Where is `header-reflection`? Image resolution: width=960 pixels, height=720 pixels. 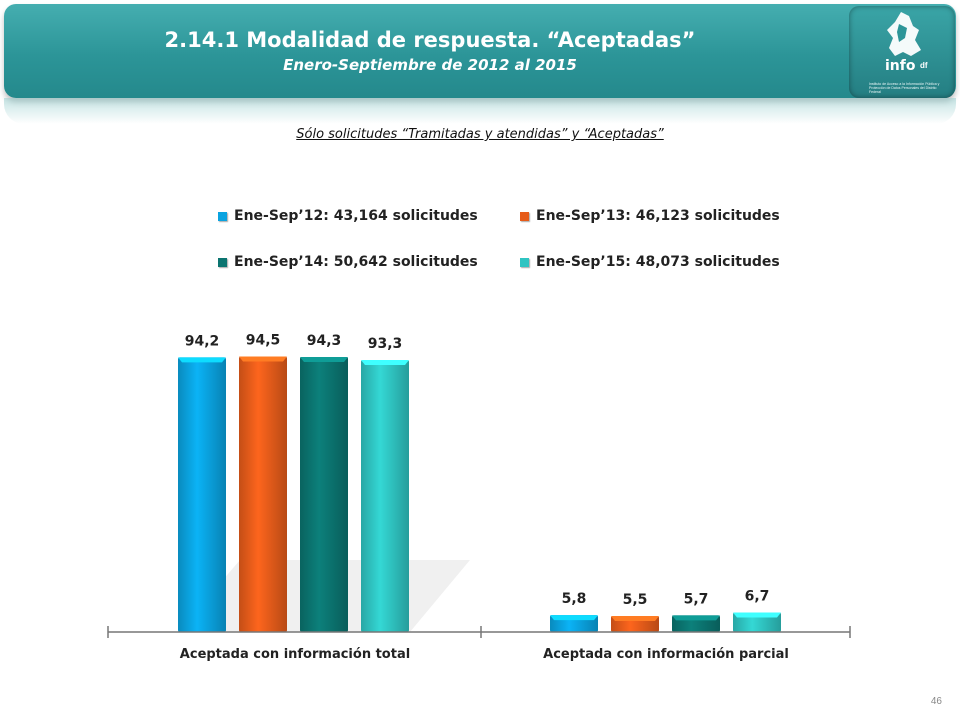
header-reflection is located at coordinates (480, 111).